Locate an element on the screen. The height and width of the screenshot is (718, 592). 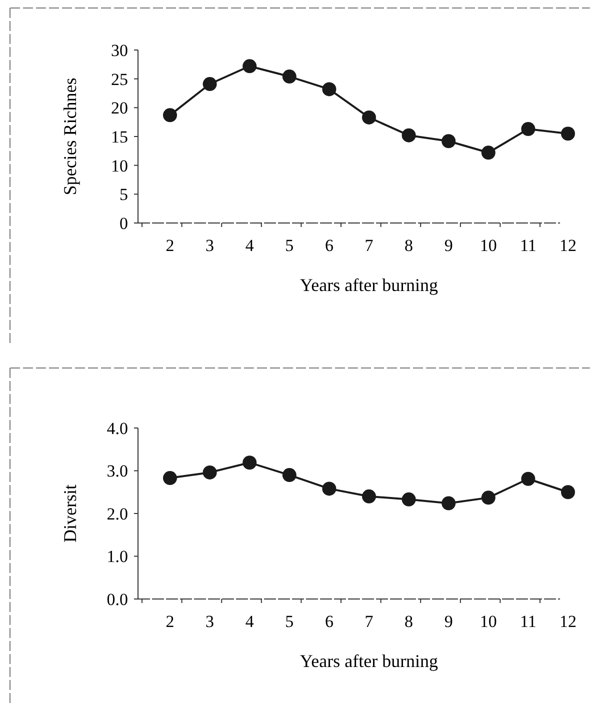
y-tick-label: 15 is located at coordinates (119, 136).